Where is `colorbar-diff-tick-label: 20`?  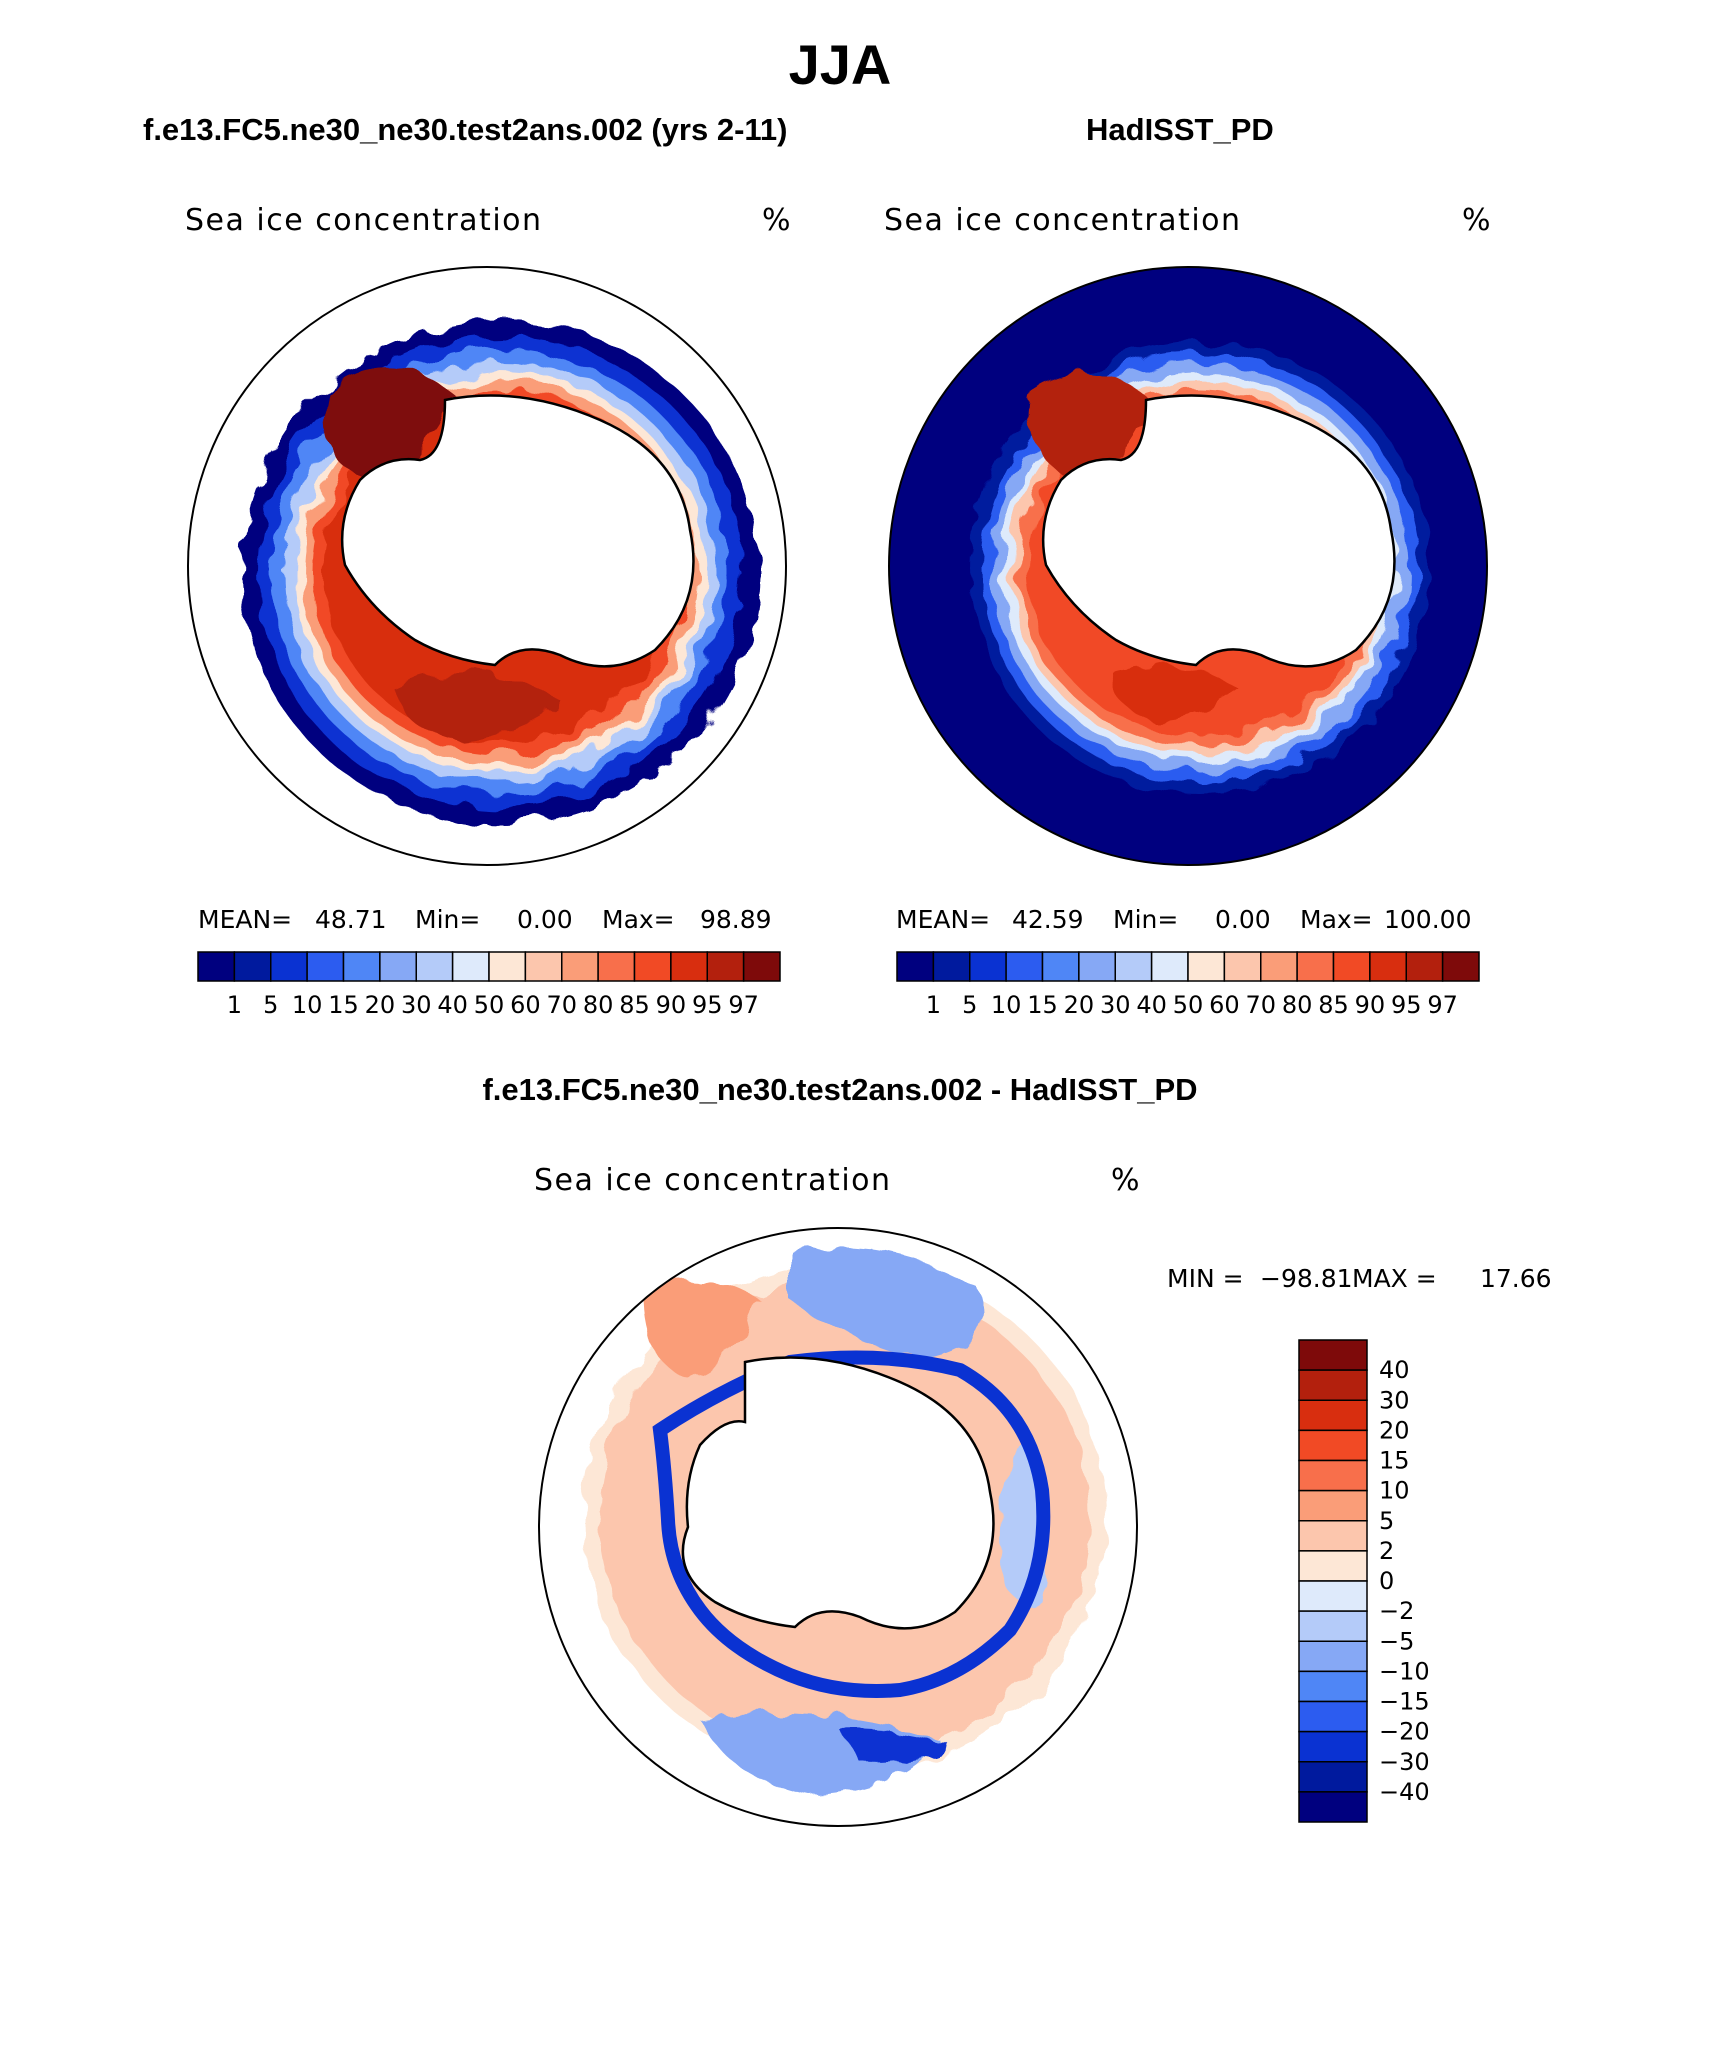 colorbar-diff-tick-label: 20 is located at coordinates (1394, 1430).